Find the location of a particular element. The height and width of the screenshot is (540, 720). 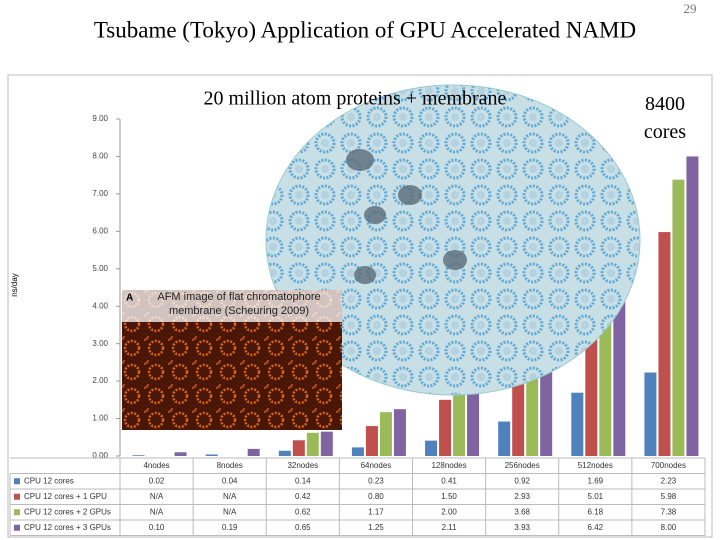

table-cell: 0.02 is located at coordinates (157, 480).